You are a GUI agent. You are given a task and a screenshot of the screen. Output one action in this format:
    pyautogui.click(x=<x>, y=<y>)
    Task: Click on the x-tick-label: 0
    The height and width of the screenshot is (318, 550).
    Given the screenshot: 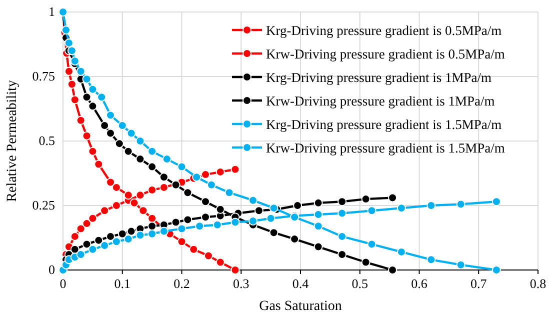 What is the action you would take?
    pyautogui.click(x=63, y=283)
    